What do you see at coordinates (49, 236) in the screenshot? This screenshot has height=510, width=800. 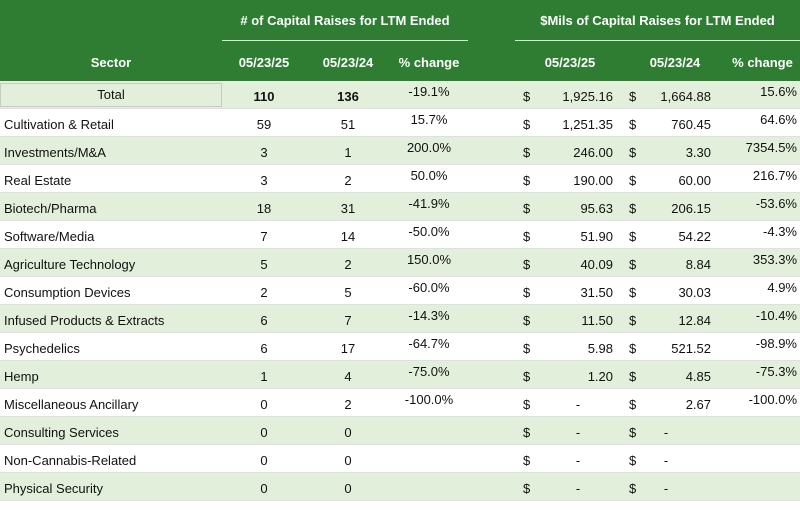 I see `sector-cell: Software/Media` at bounding box center [49, 236].